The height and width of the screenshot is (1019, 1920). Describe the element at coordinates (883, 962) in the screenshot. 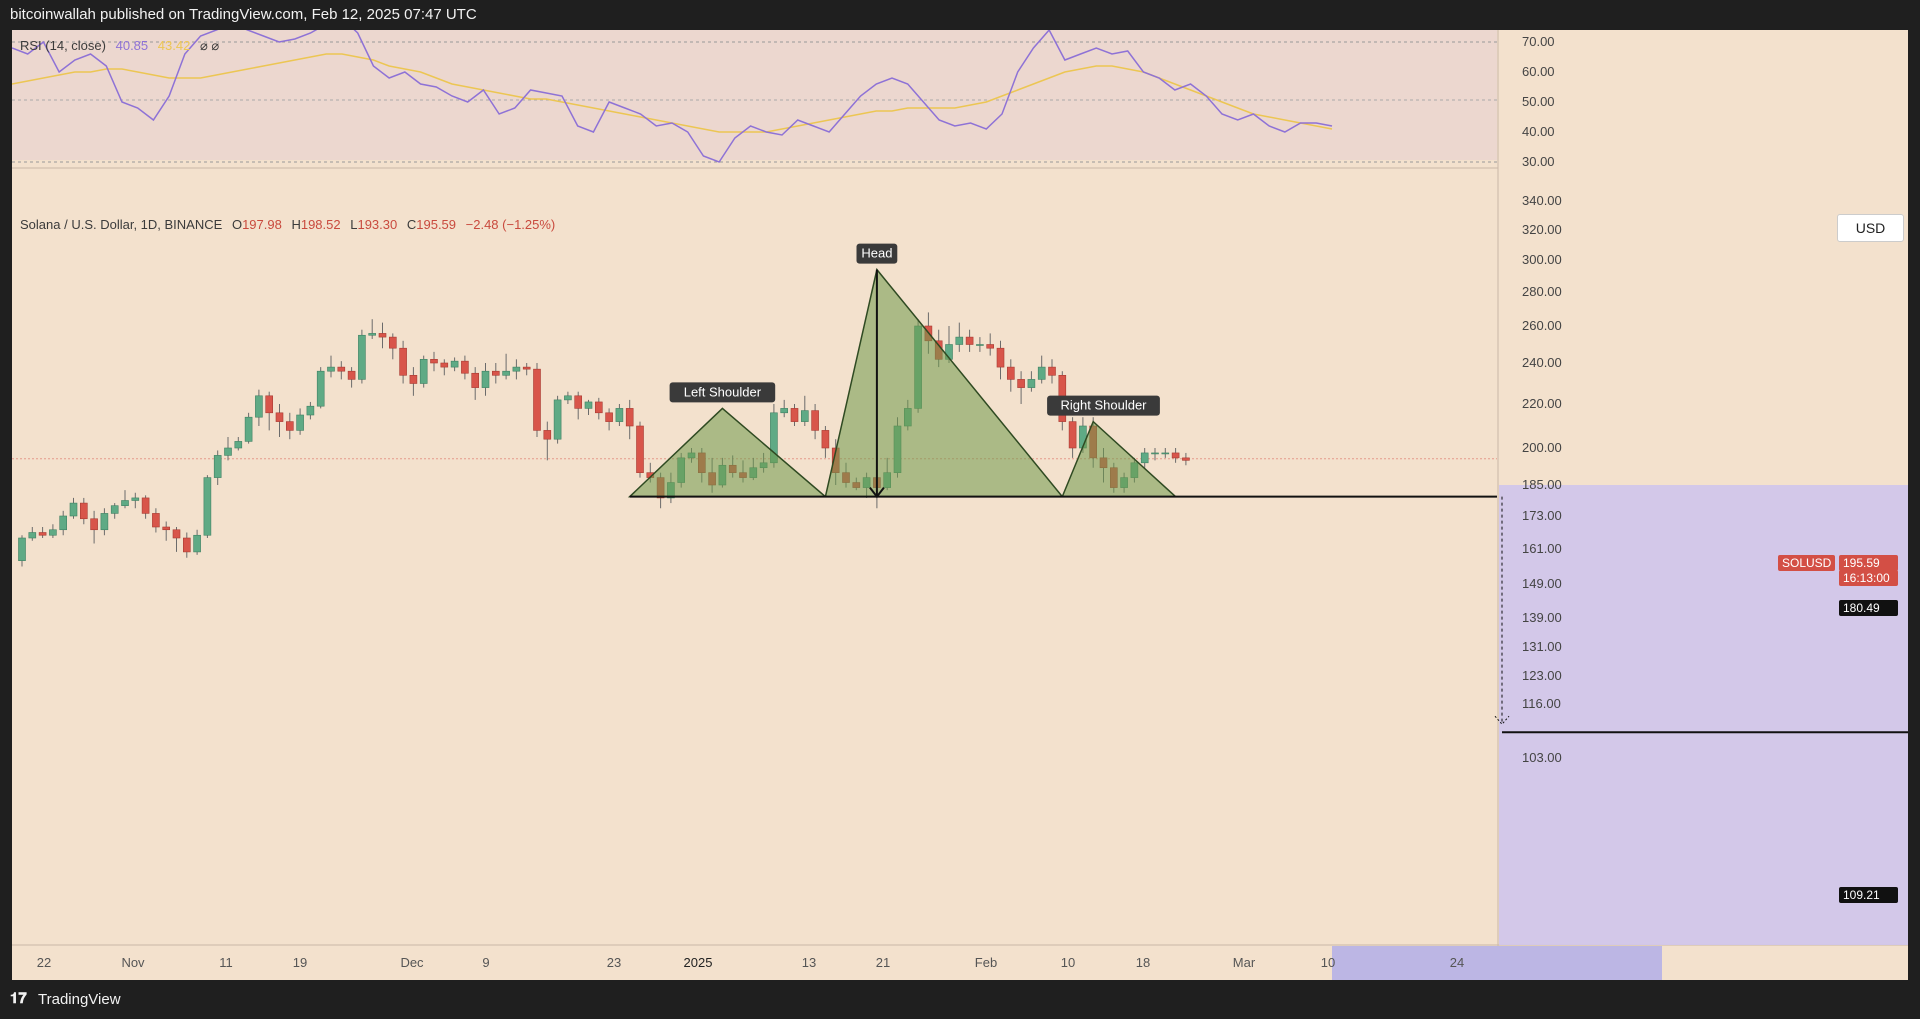

I see `time-tick-label: 21` at that location.